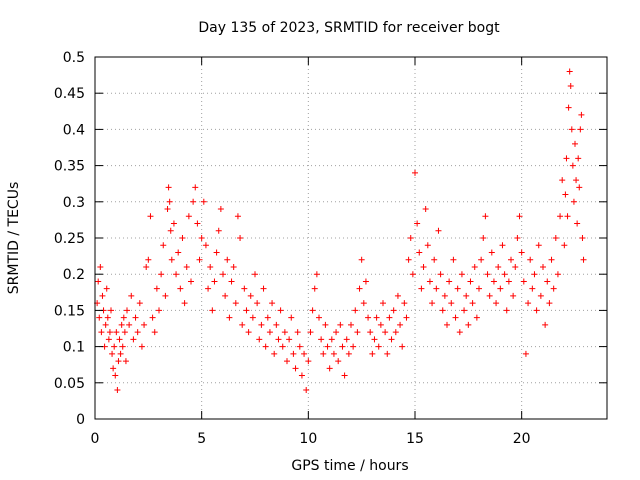 Image resolution: width=640 pixels, height=480 pixels. I want to click on y-tick-label: 0, so click(80, 420).